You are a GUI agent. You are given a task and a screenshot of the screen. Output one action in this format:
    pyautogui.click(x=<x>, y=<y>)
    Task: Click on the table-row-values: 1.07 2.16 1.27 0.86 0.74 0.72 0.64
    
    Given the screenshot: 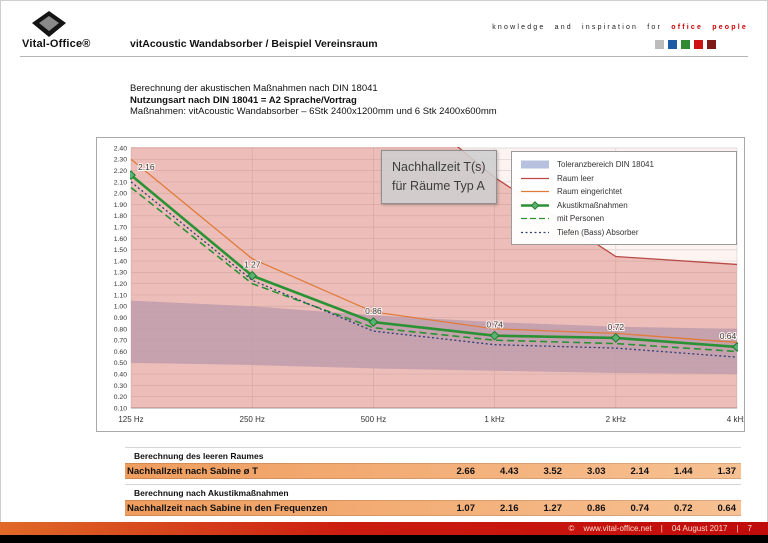 What is the action you would take?
    pyautogui.click(x=589, y=508)
    